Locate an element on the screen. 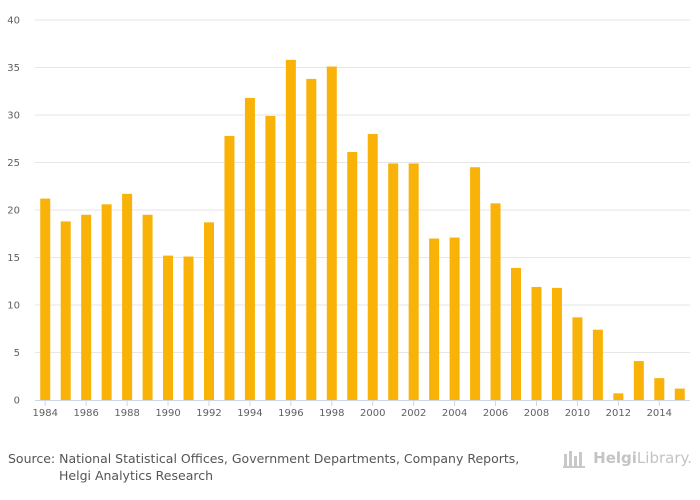  bar-1985 is located at coordinates (65, 310).